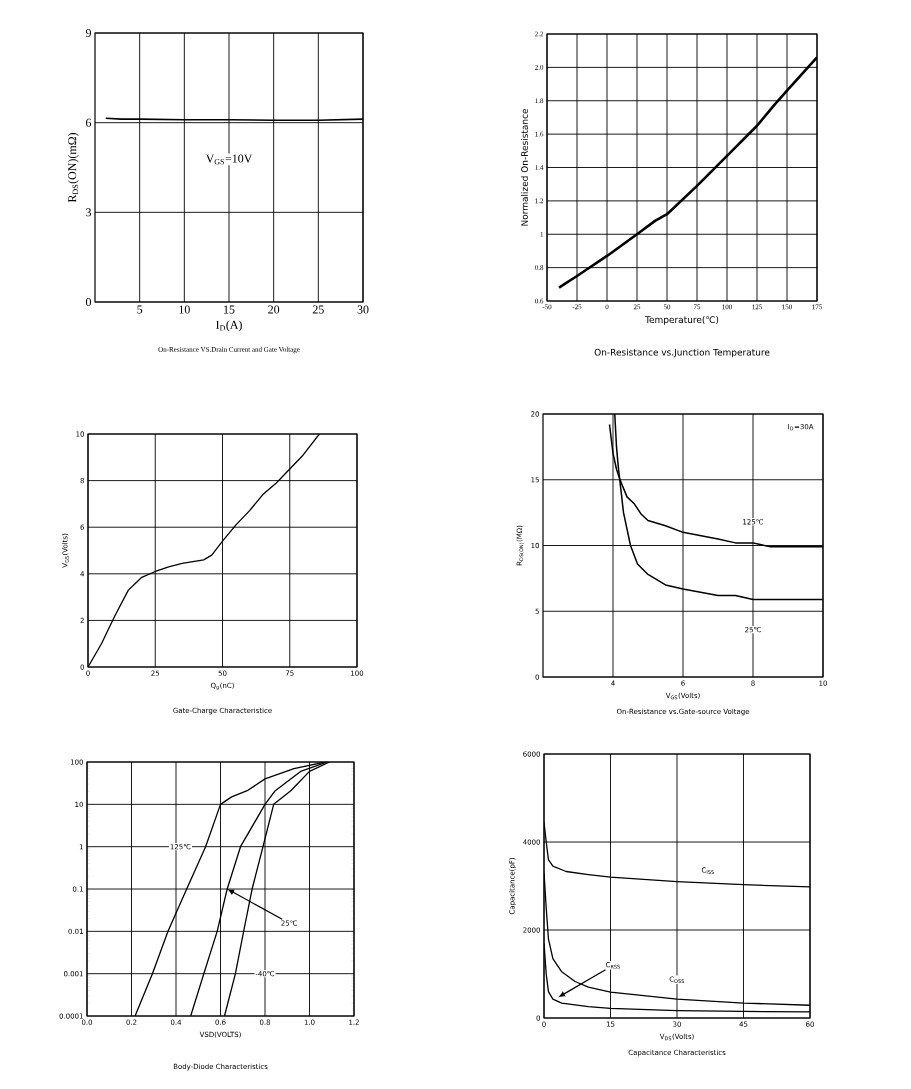 The width and height of the screenshot is (911, 1089). I want to click on x-tick-label: 15, so click(229, 309).